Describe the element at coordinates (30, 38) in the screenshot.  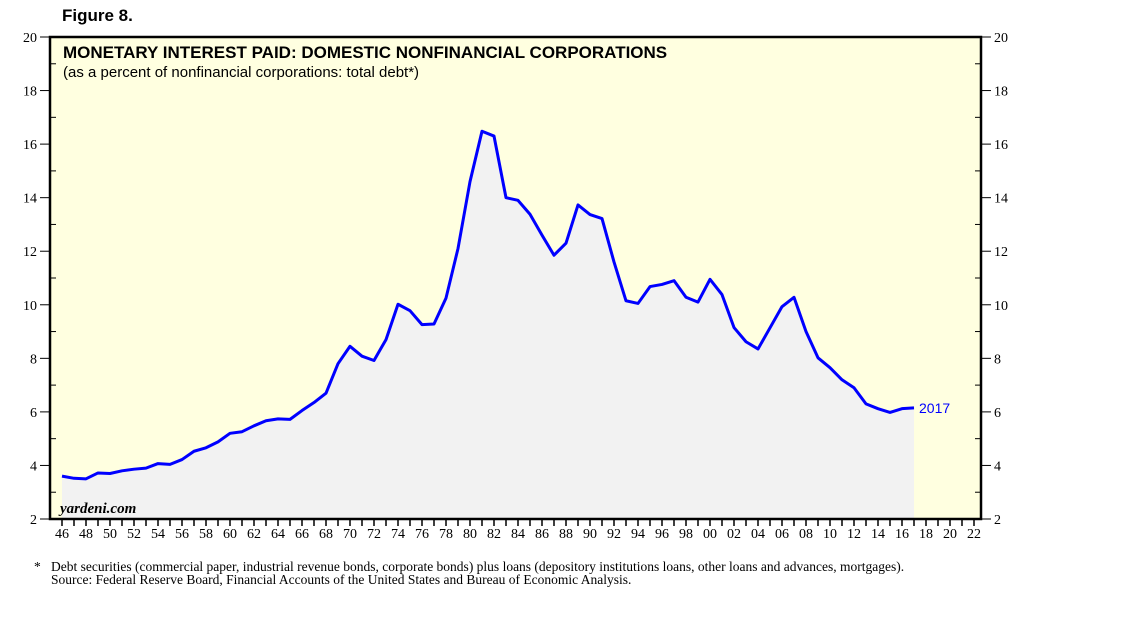
I see `y-tick-label-left: 20` at that location.